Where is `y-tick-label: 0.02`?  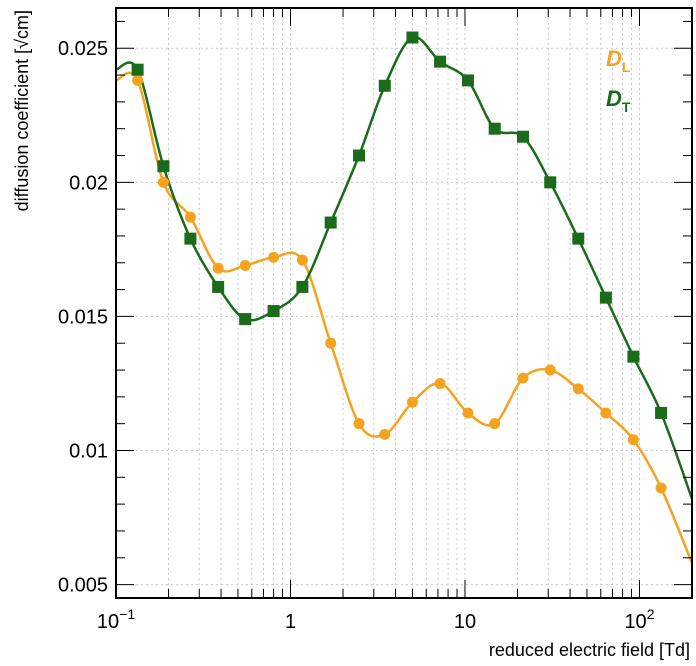
y-tick-label: 0.02 is located at coordinates (88, 183).